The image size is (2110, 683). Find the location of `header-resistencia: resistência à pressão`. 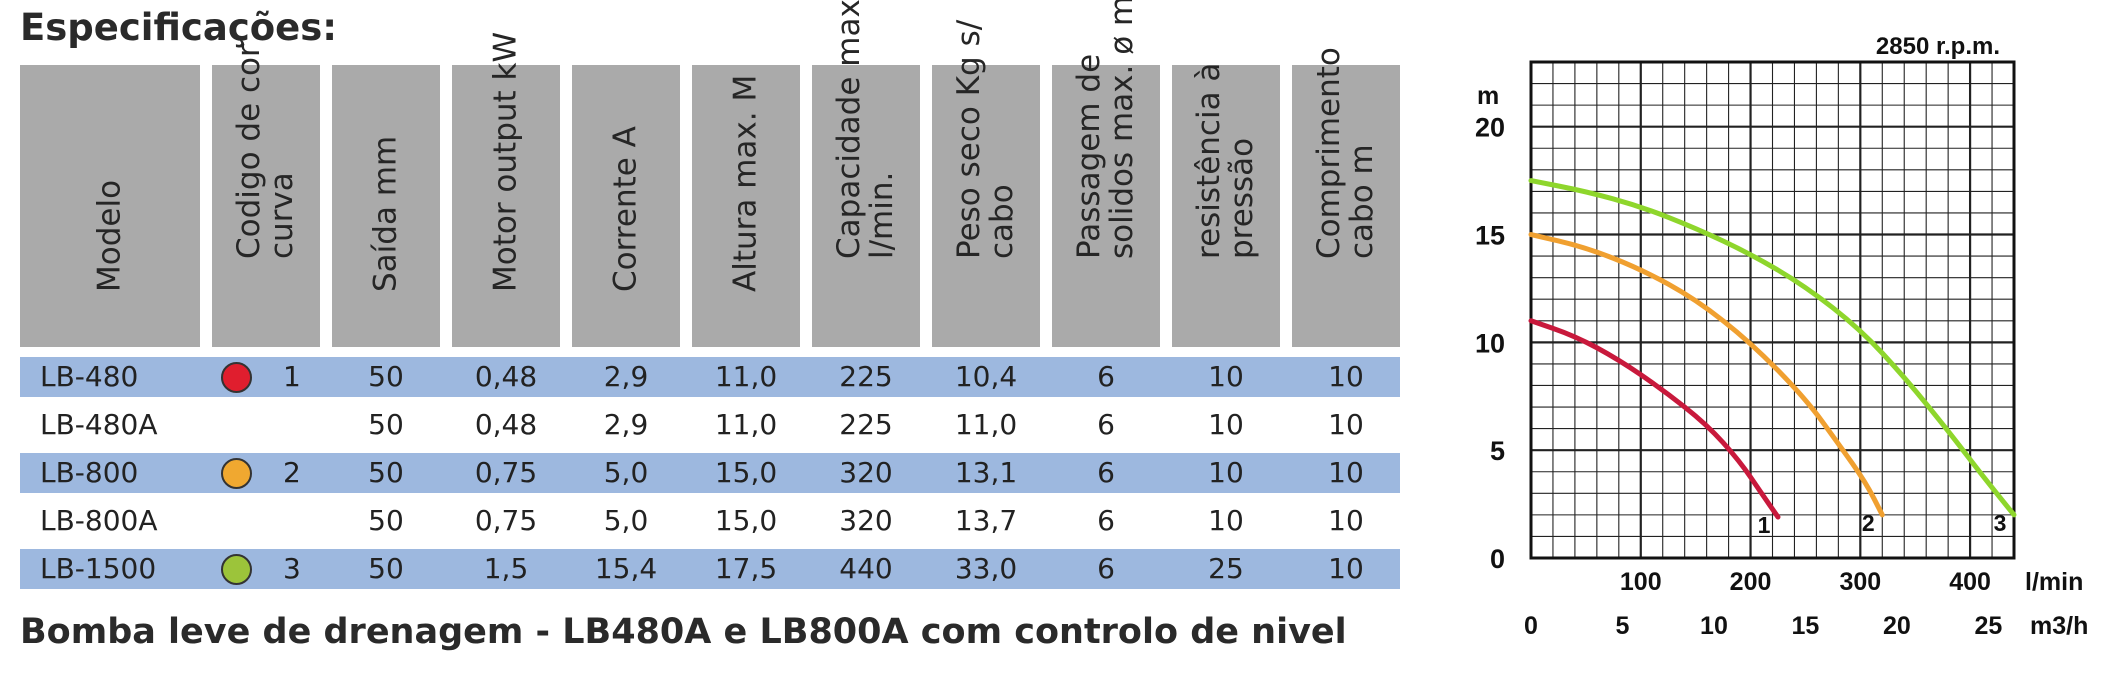

header-resistencia: resistência à pressão is located at coordinates (1226, 204).